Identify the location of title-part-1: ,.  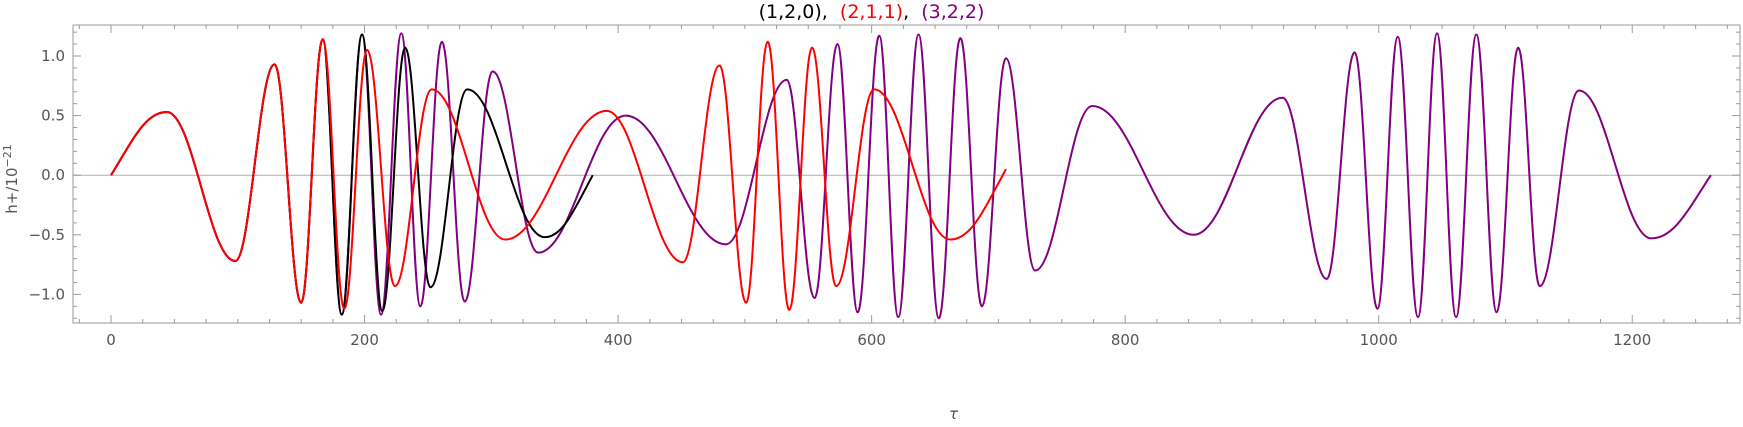
(830, 12).